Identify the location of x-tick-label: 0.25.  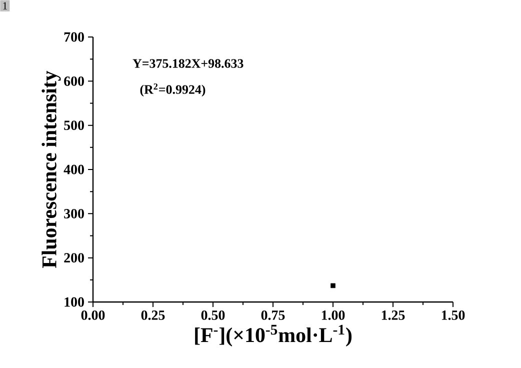
(153, 315).